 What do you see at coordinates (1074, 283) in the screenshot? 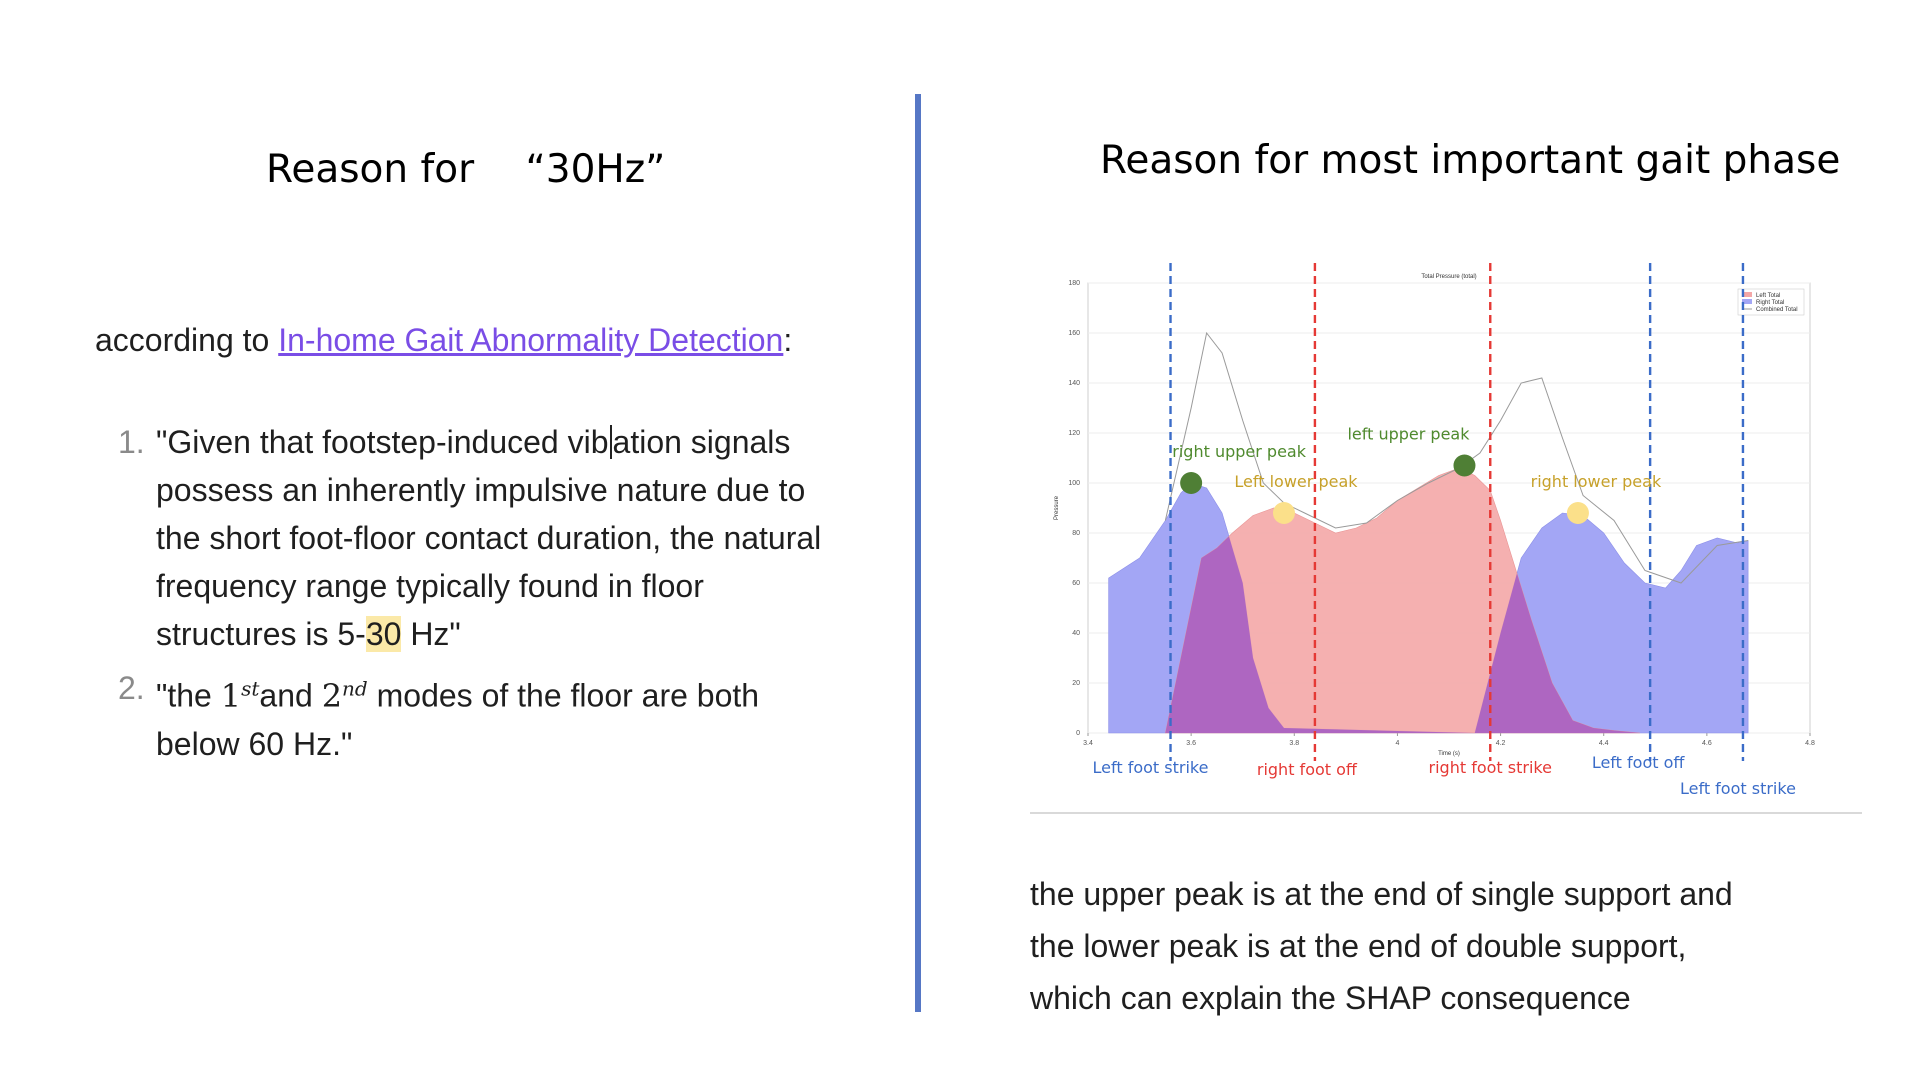
I see `y-tick-label: 180` at bounding box center [1074, 283].